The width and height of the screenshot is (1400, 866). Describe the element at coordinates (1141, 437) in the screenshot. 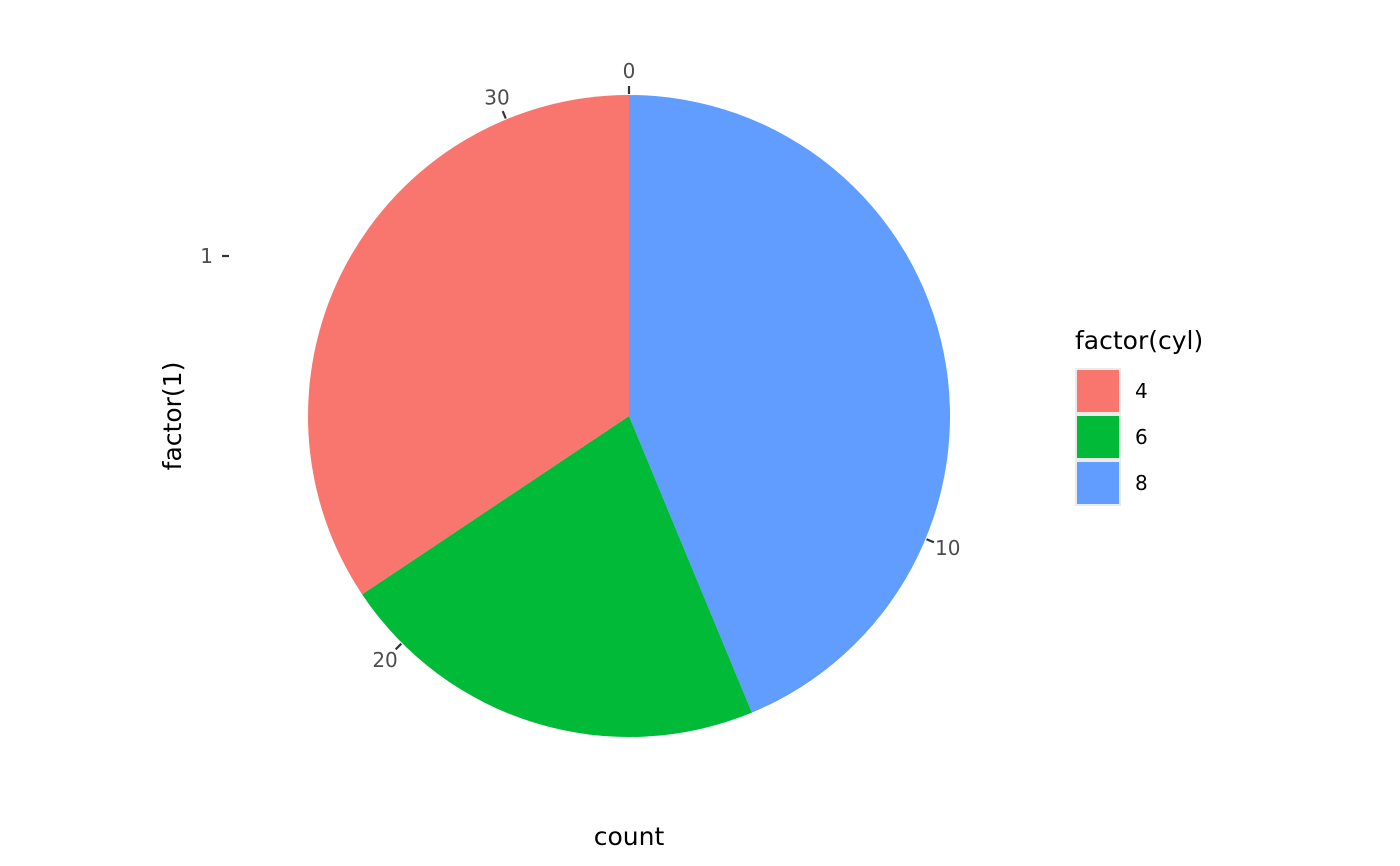

I see `legend-label-6: 6` at that location.